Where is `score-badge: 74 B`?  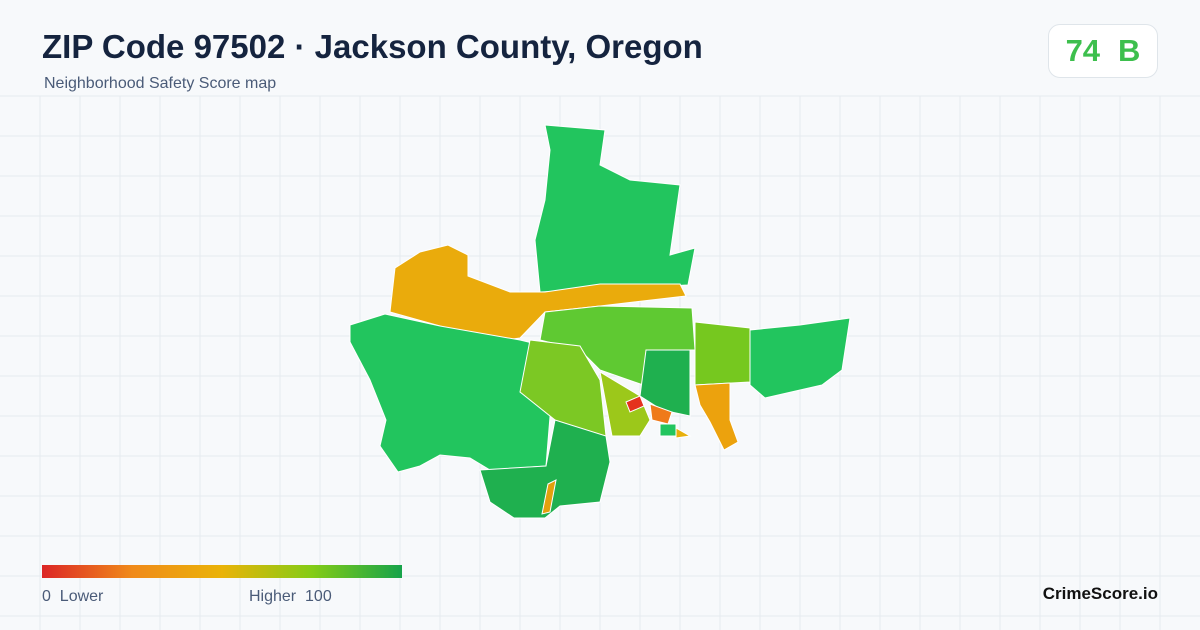
score-badge: 74 B is located at coordinates (1103, 51).